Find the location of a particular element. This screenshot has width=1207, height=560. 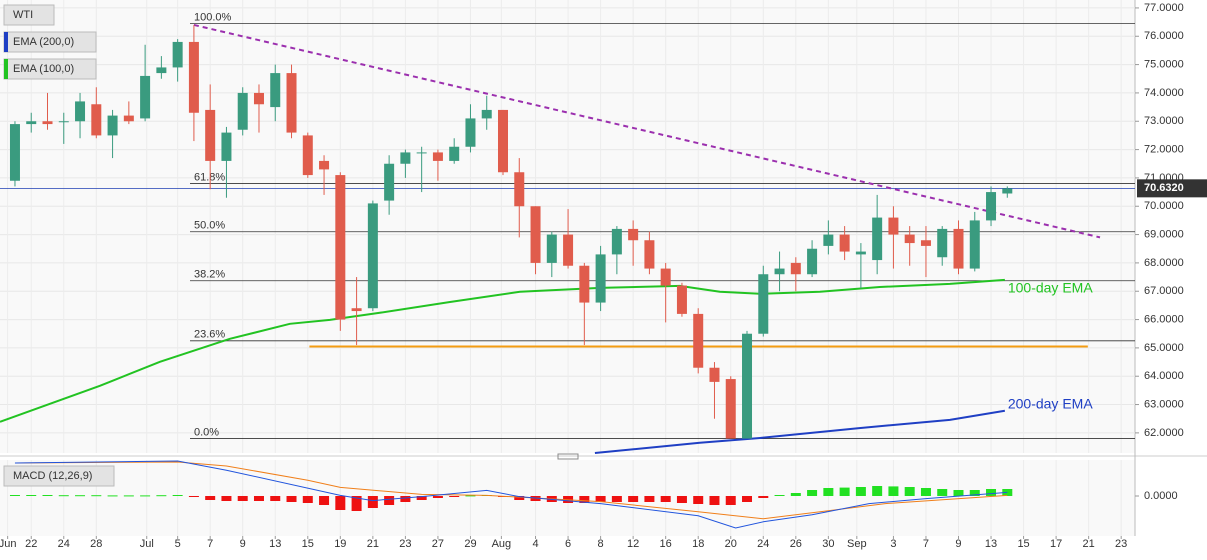

y-tick-label: 75.0000 is located at coordinates (1164, 64).